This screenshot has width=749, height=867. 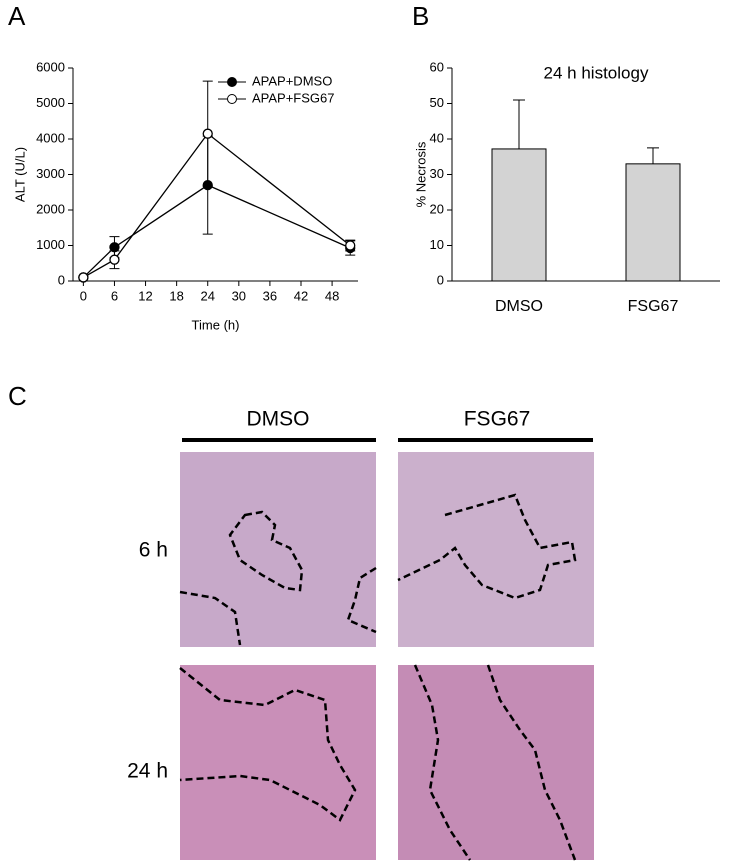 I want to click on legend-label: APAP+DMSO, so click(x=292, y=80).